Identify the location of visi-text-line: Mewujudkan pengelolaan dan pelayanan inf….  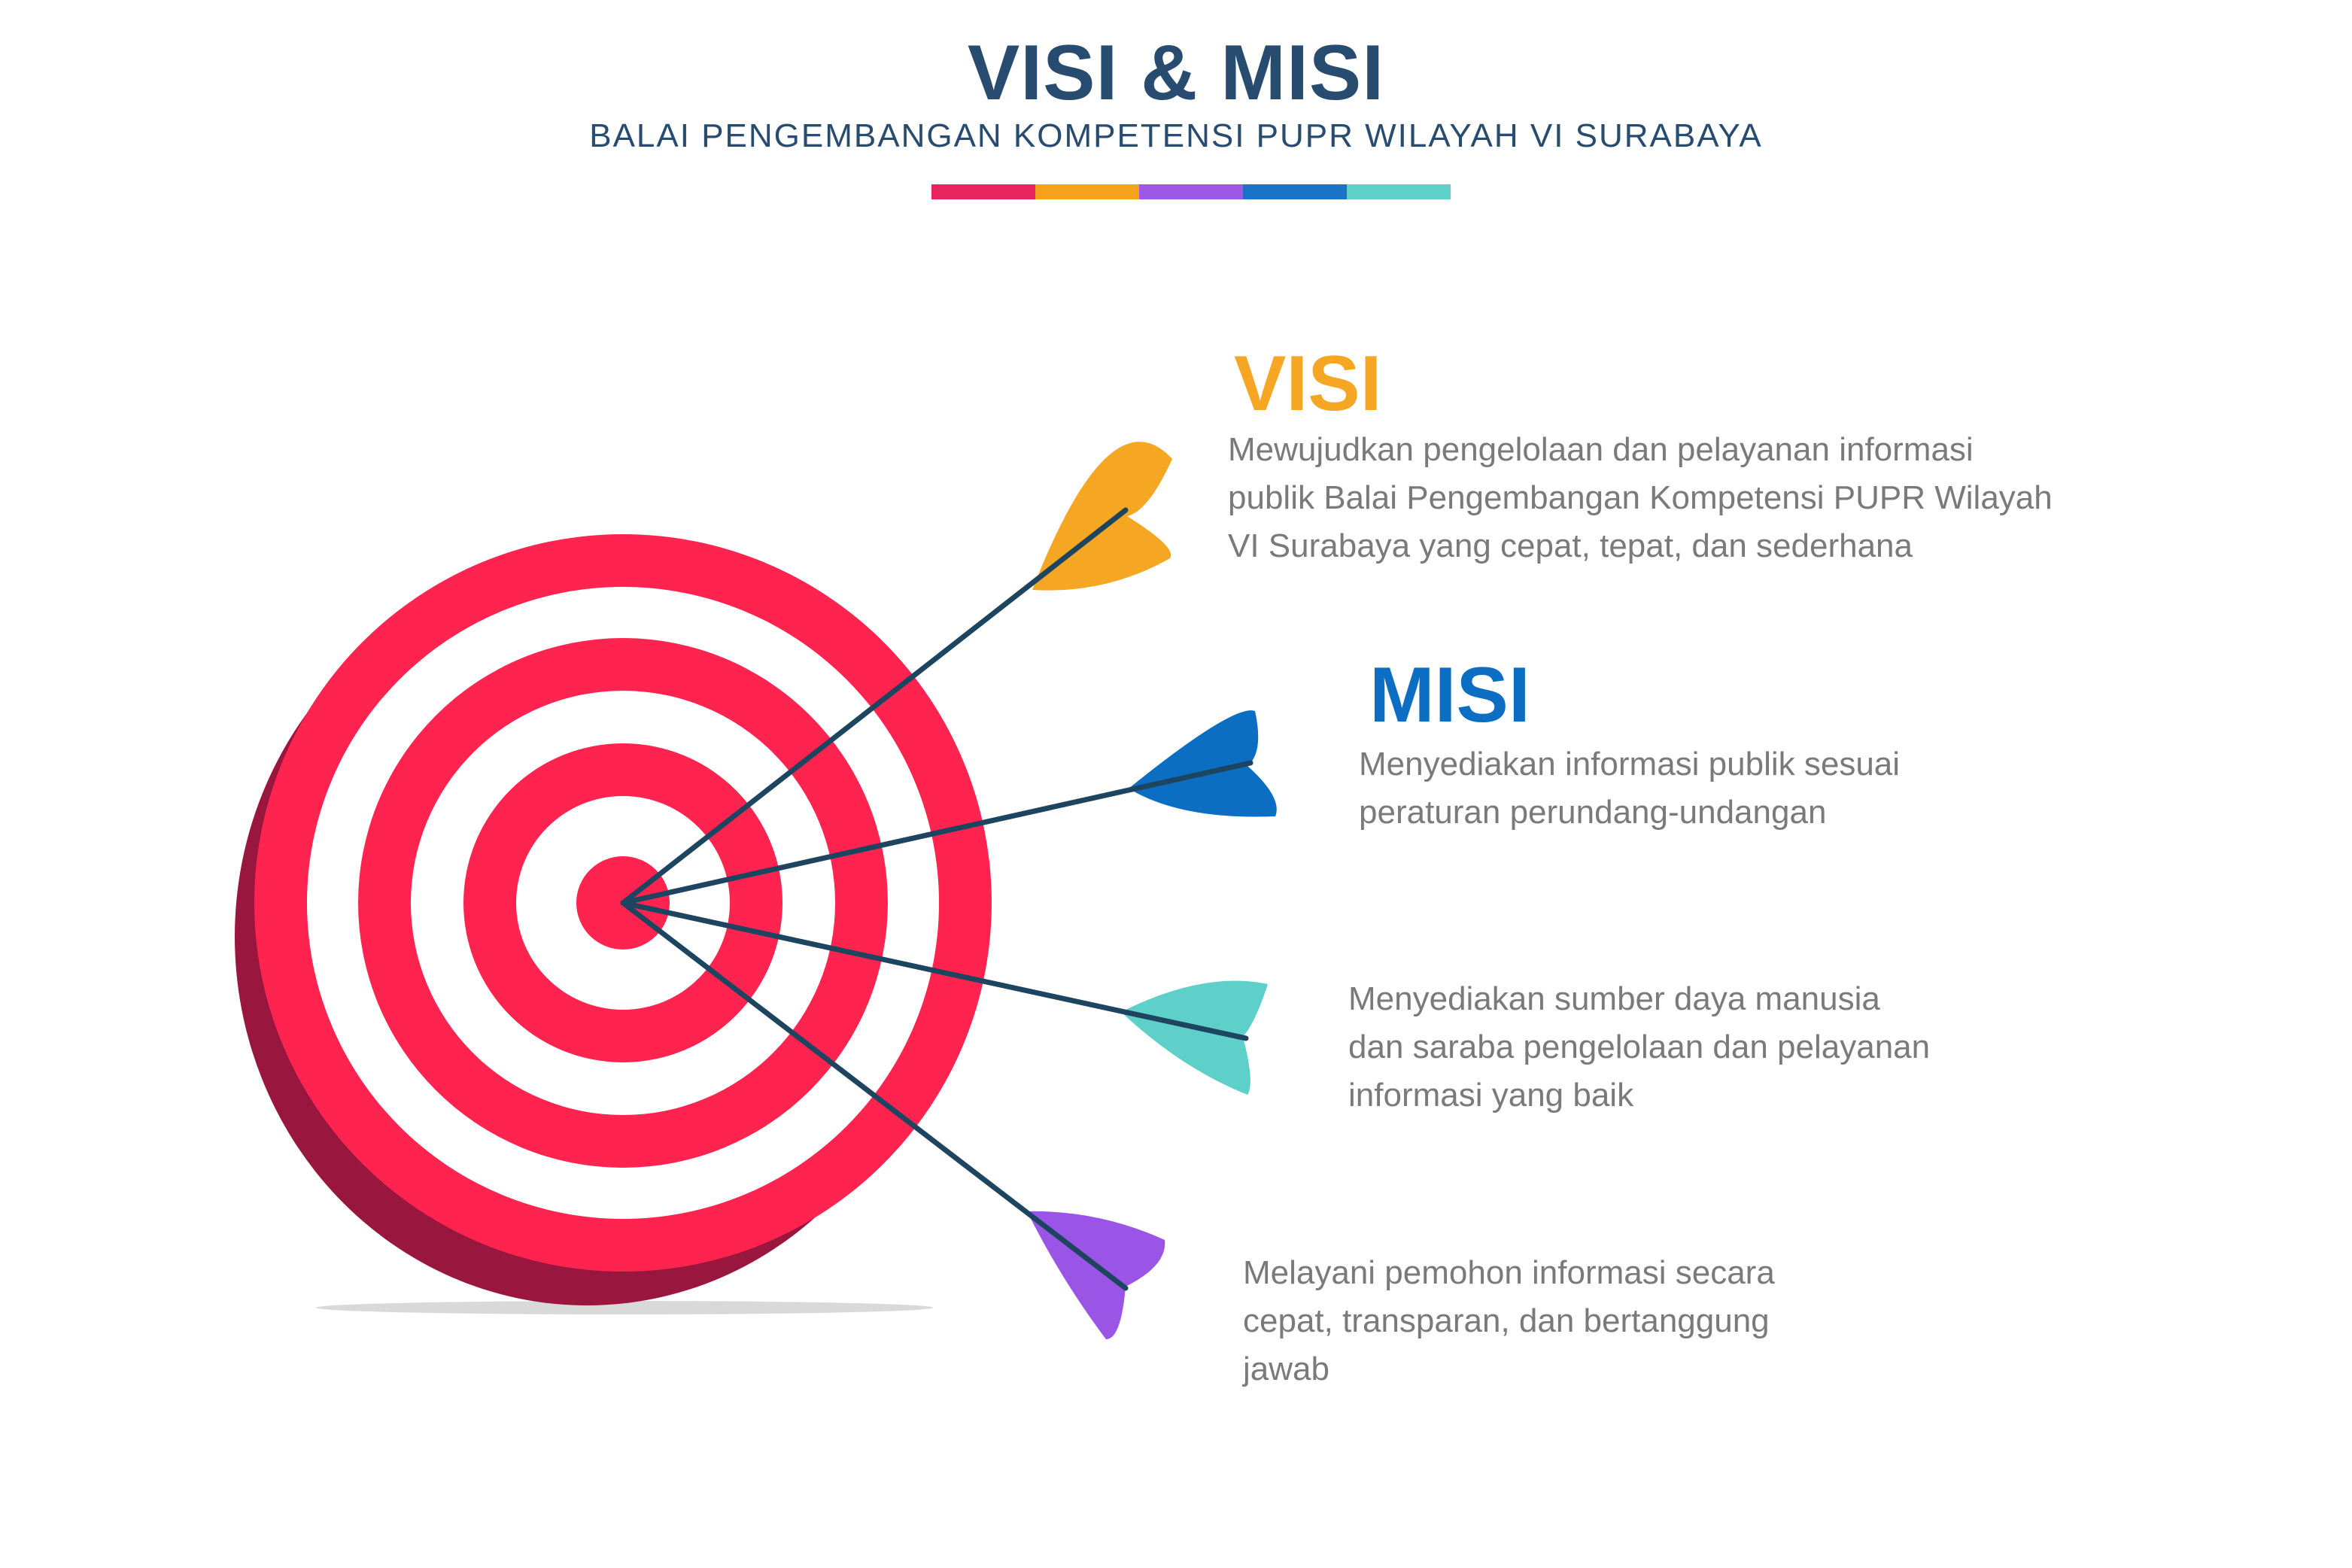
(1601, 449).